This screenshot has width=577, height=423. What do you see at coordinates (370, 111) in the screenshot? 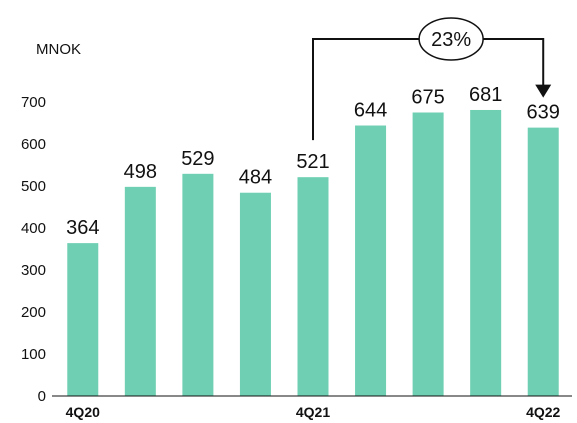
I see `data-label: 644` at bounding box center [370, 111].